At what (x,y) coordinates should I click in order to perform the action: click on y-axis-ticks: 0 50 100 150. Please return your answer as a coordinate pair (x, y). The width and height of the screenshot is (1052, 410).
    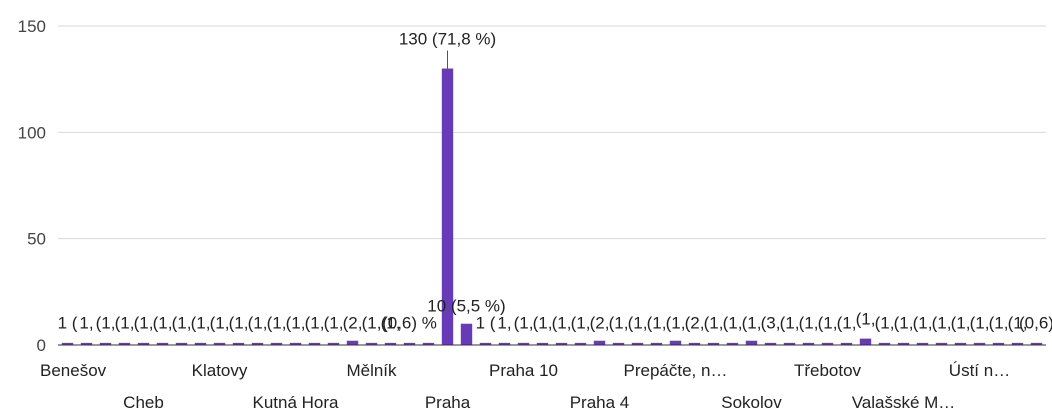
    Looking at the image, I should click on (32, 186).